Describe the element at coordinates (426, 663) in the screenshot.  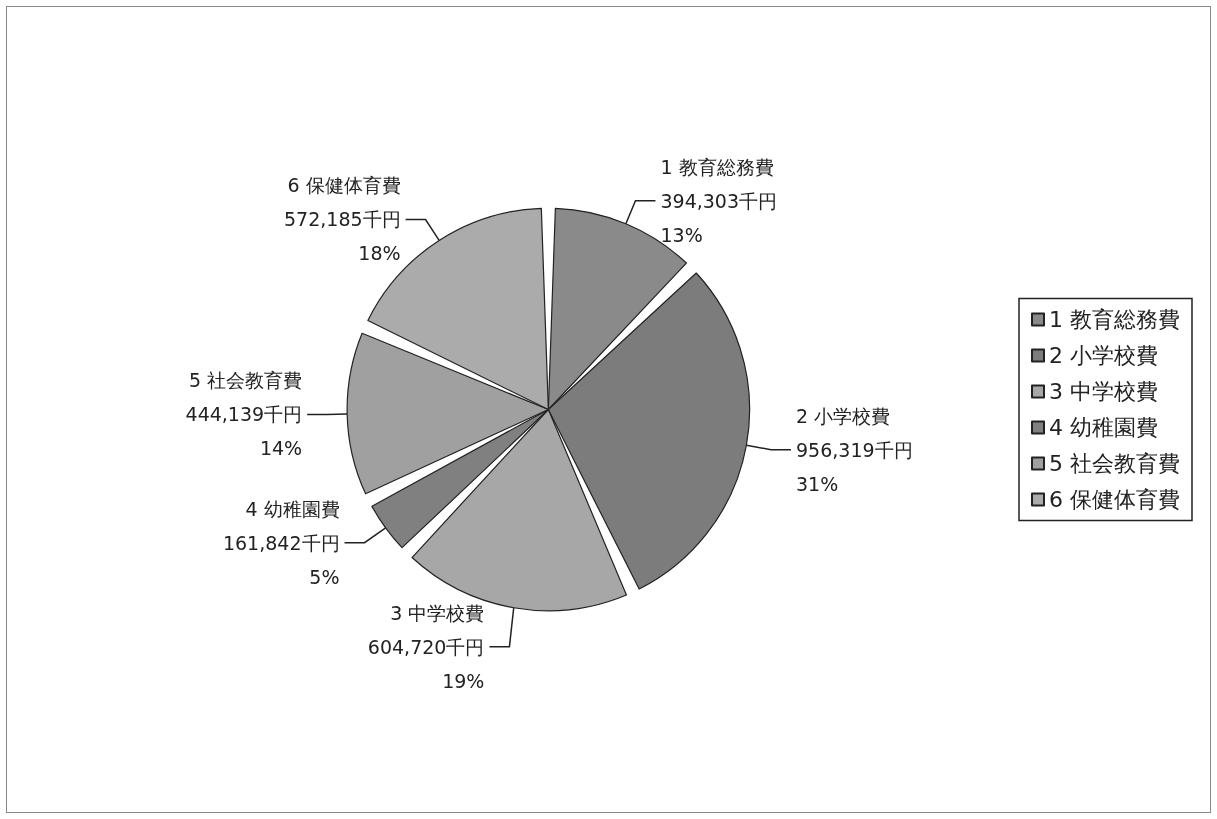
I see `data-label: 604,720千円 19%` at that location.